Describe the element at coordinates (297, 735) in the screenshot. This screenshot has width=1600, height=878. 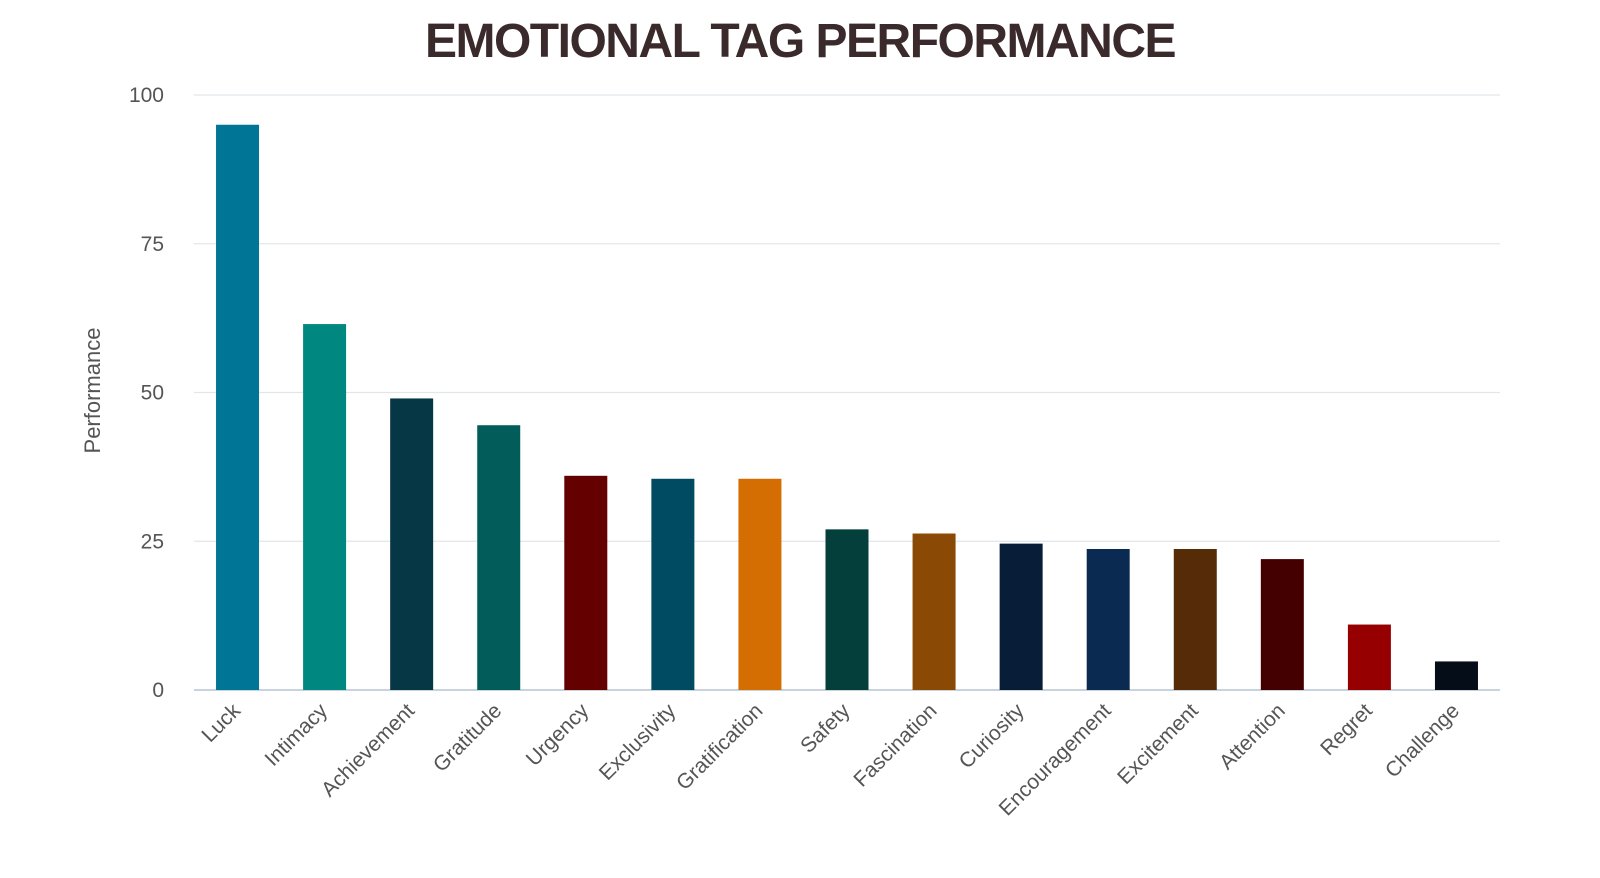
I see `x-tick-label: Intimacy` at that location.